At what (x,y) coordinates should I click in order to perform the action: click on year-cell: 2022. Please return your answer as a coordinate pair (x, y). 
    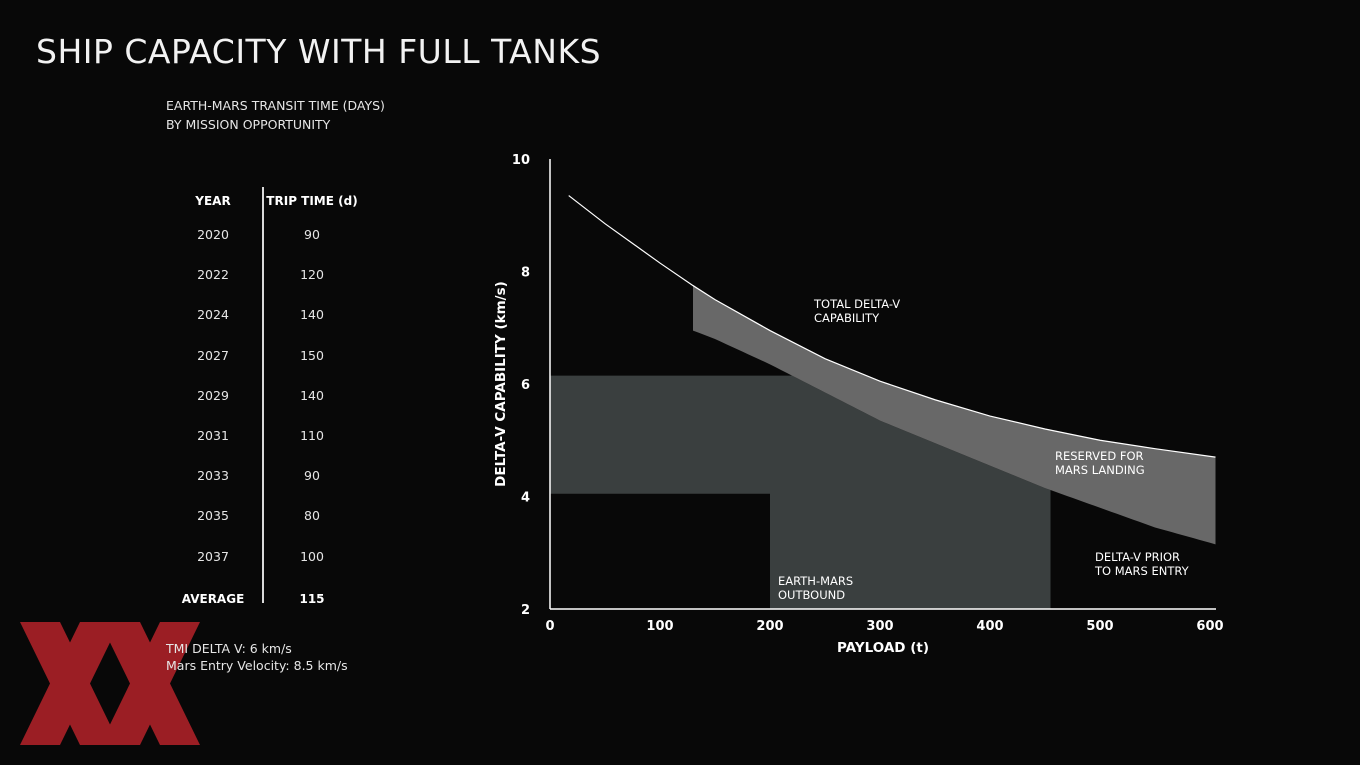
    Looking at the image, I should click on (213, 275).